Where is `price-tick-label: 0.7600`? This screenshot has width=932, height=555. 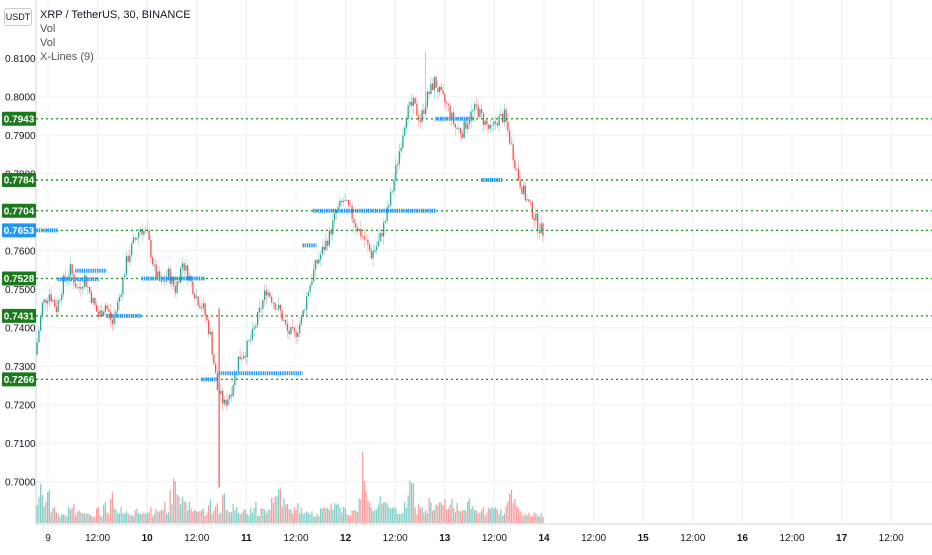 price-tick-label: 0.7600 is located at coordinates (20, 251).